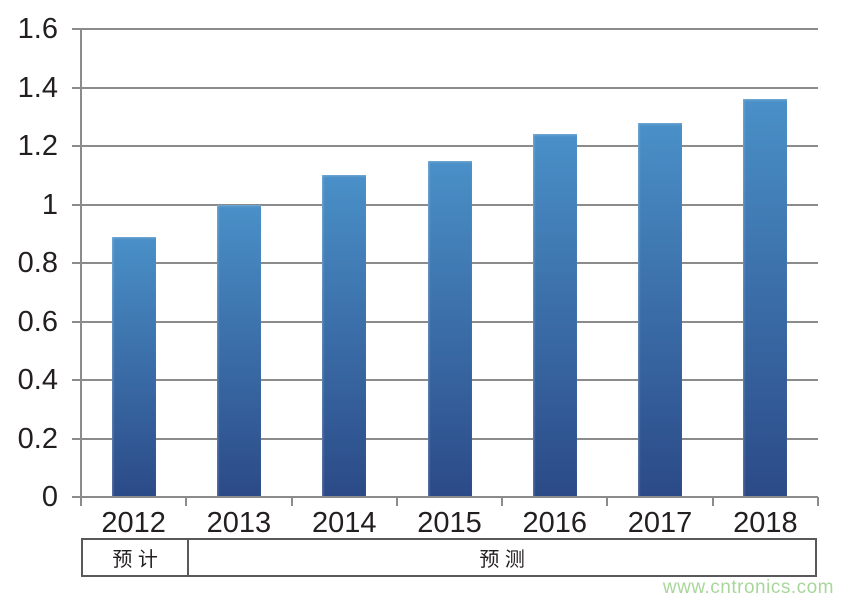  What do you see at coordinates (765, 298) in the screenshot?
I see `bar-2018` at bounding box center [765, 298].